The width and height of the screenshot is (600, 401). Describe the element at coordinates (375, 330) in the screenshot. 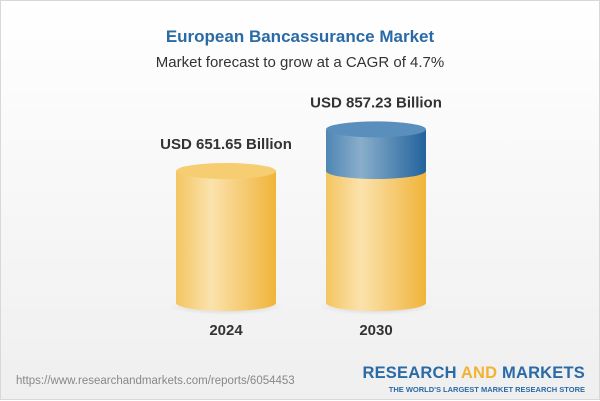

I see `category-label: 2030` at that location.